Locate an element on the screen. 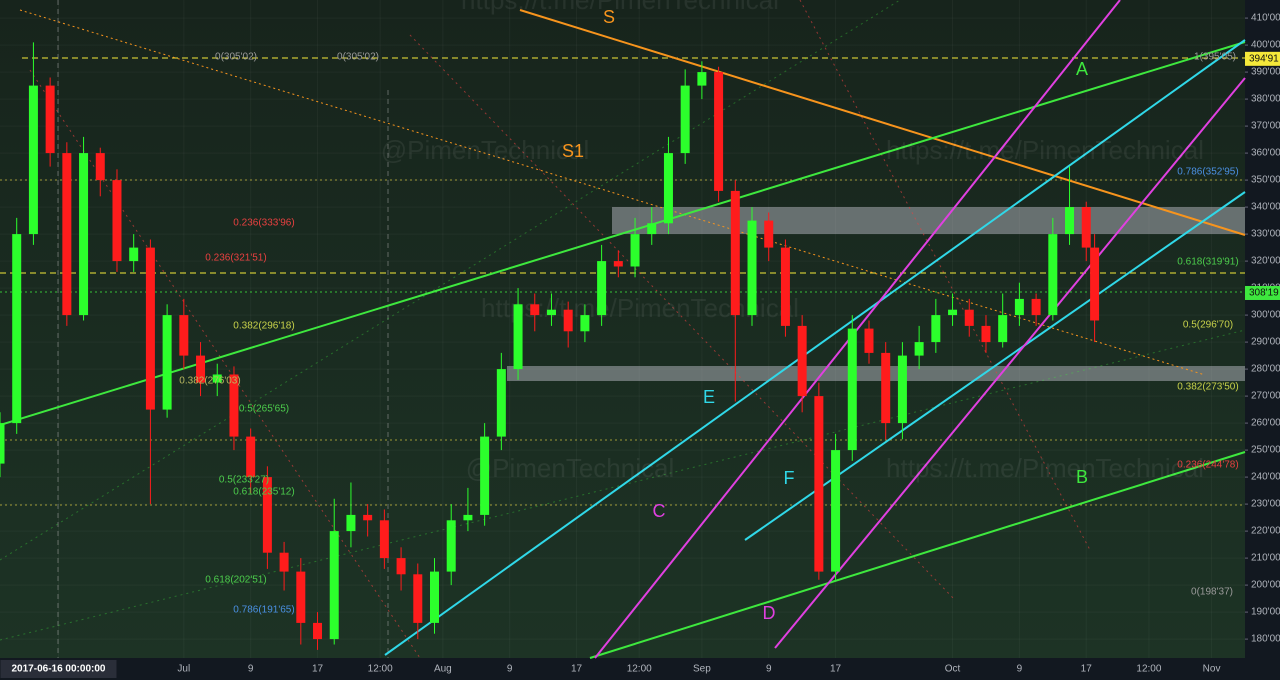 The image size is (1280, 680). y-tick-label: 220'00 is located at coordinates (1265, 531).